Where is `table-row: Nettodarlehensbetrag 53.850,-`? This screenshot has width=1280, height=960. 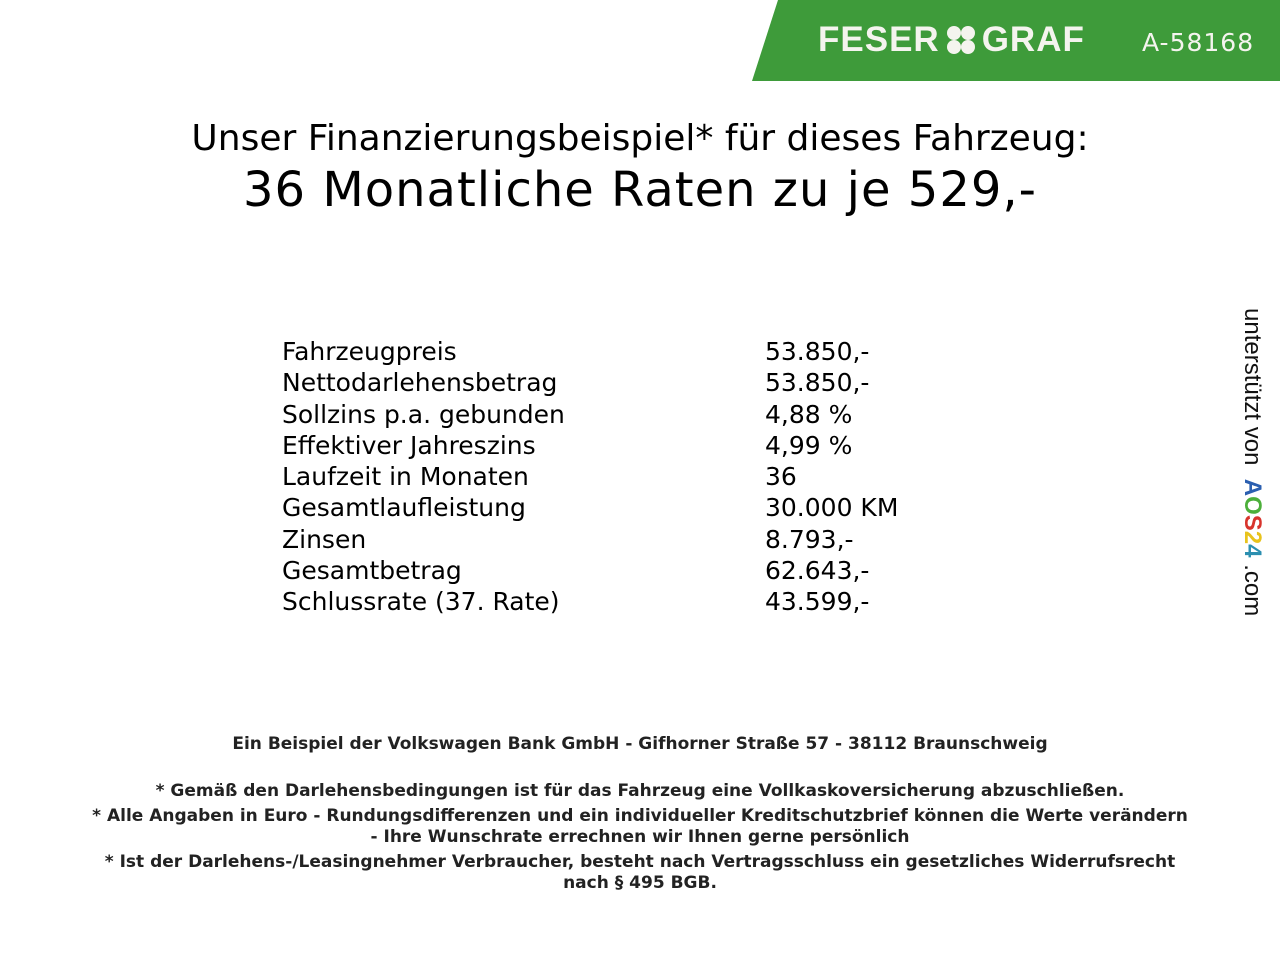
table-row: Nettodarlehensbetrag 53.850,- is located at coordinates (632, 383).